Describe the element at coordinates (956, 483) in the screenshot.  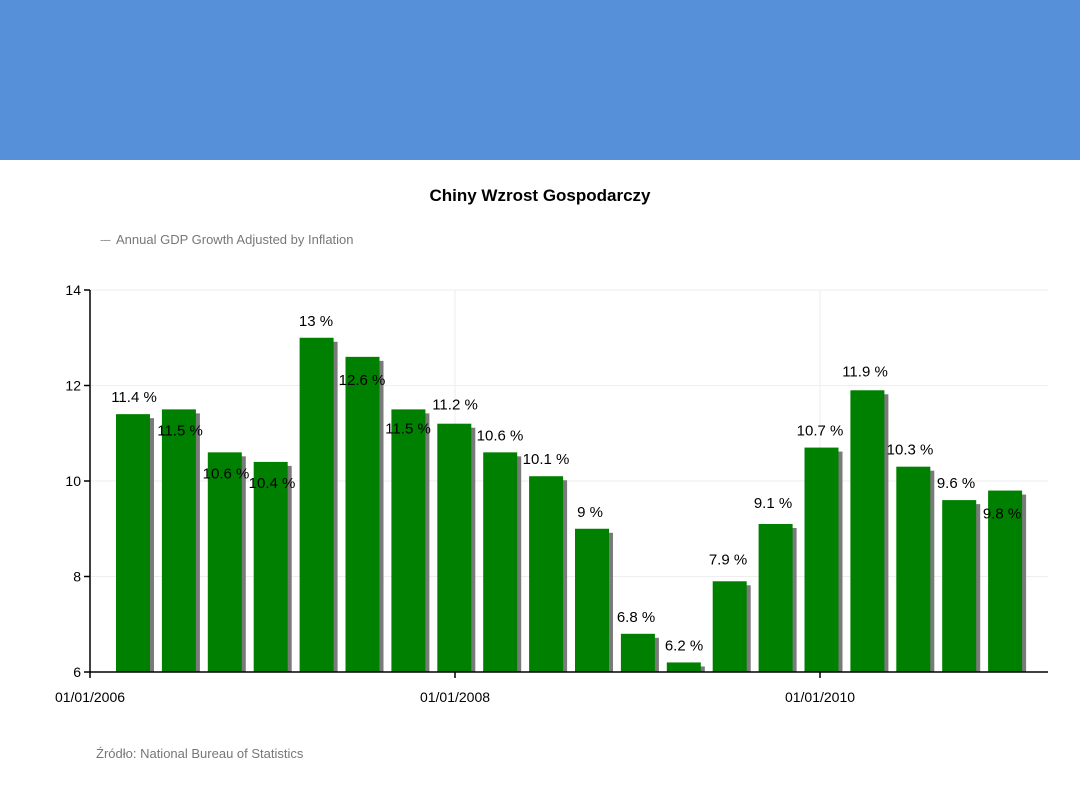
I see `data-label: 9.6 %` at that location.